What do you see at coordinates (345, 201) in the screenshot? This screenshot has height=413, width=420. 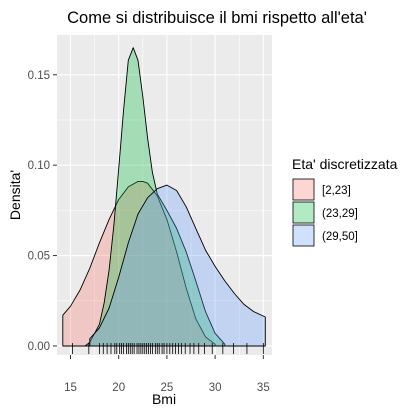 I see `legend: Eta' discretizzata [2,23] (23,29] (29,50]` at bounding box center [345, 201].